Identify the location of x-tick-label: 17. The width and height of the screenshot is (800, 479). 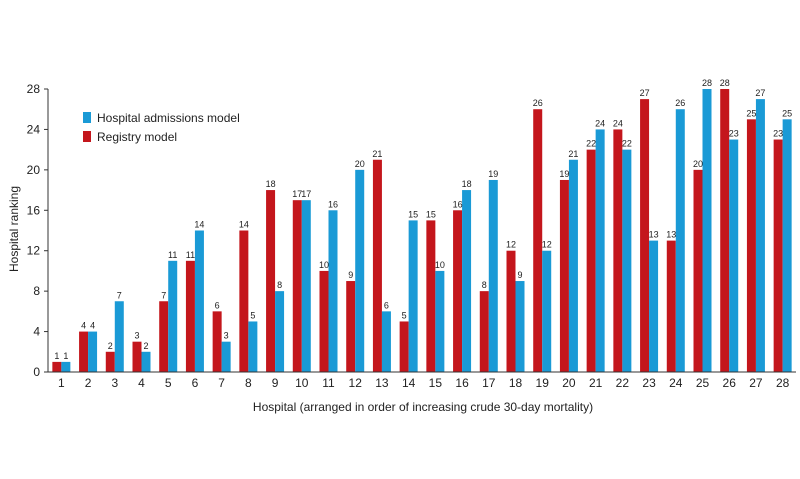
(489, 383).